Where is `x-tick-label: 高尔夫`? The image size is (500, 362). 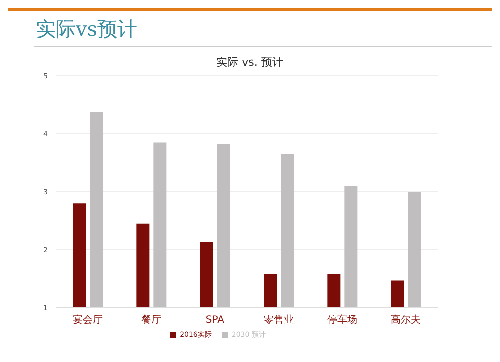 x-tick-label: 高尔夫 is located at coordinates (406, 320).